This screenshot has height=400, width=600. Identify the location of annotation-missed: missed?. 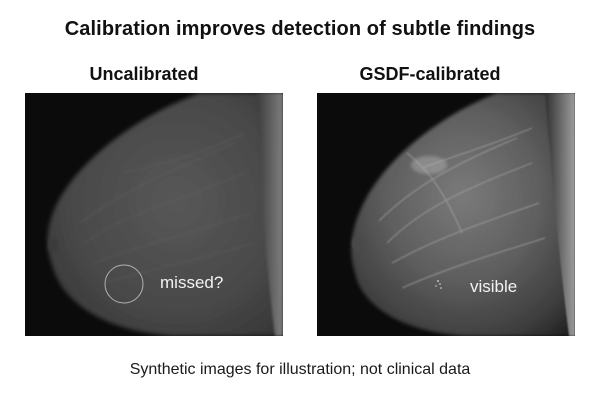
(192, 282).